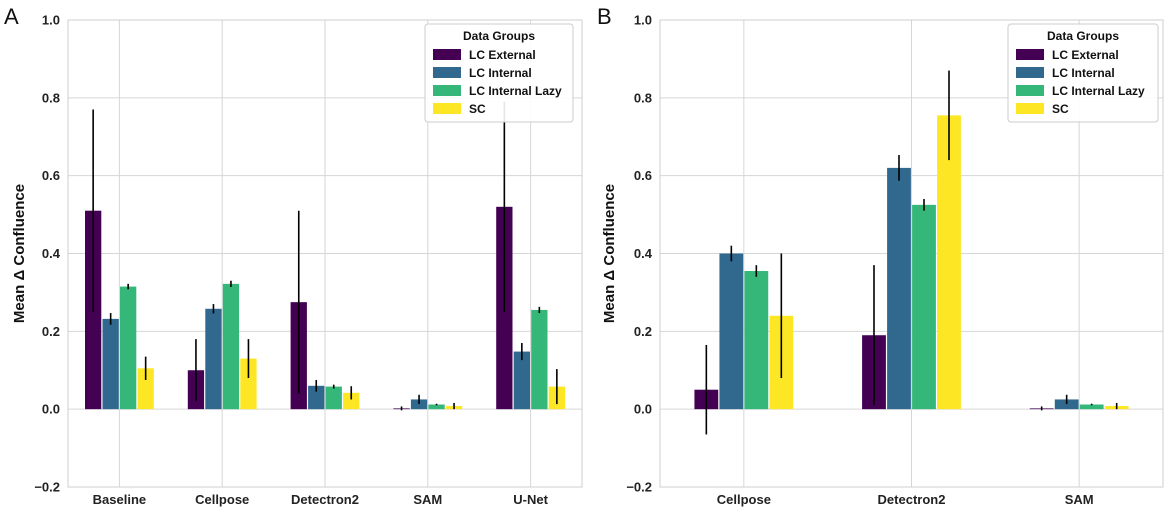 The image size is (1170, 512). Describe the element at coordinates (521, 380) in the screenshot. I see `bar-lc-internal-u-net` at that location.